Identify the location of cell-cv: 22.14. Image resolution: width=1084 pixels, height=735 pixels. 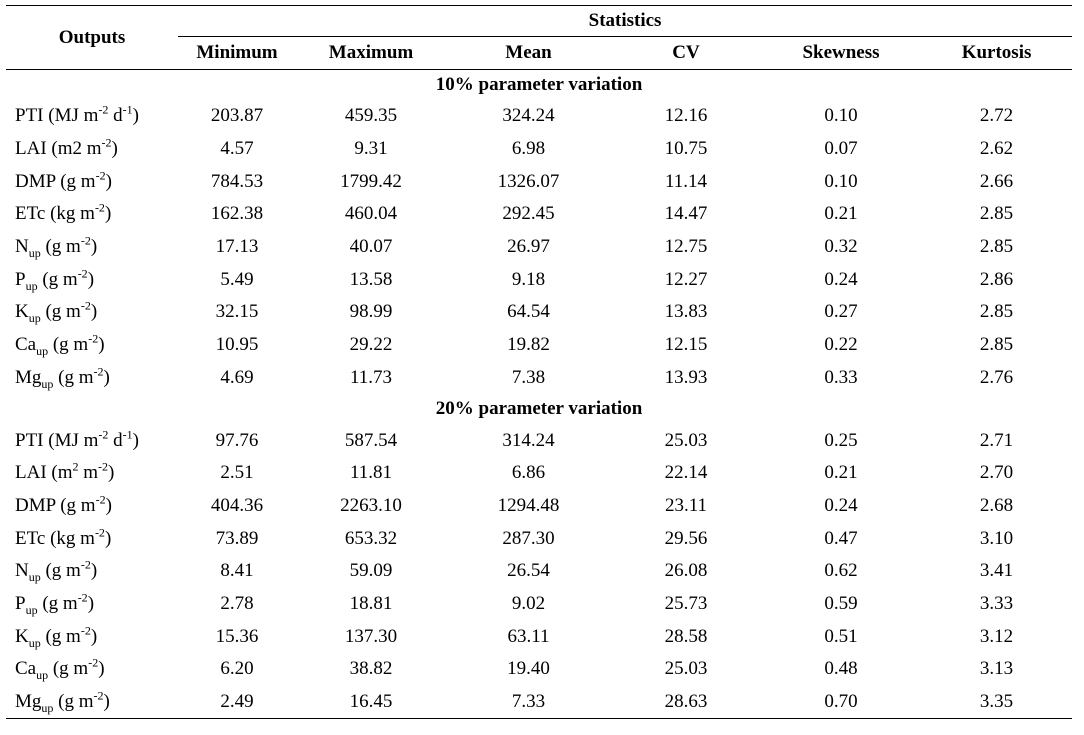
(686, 473).